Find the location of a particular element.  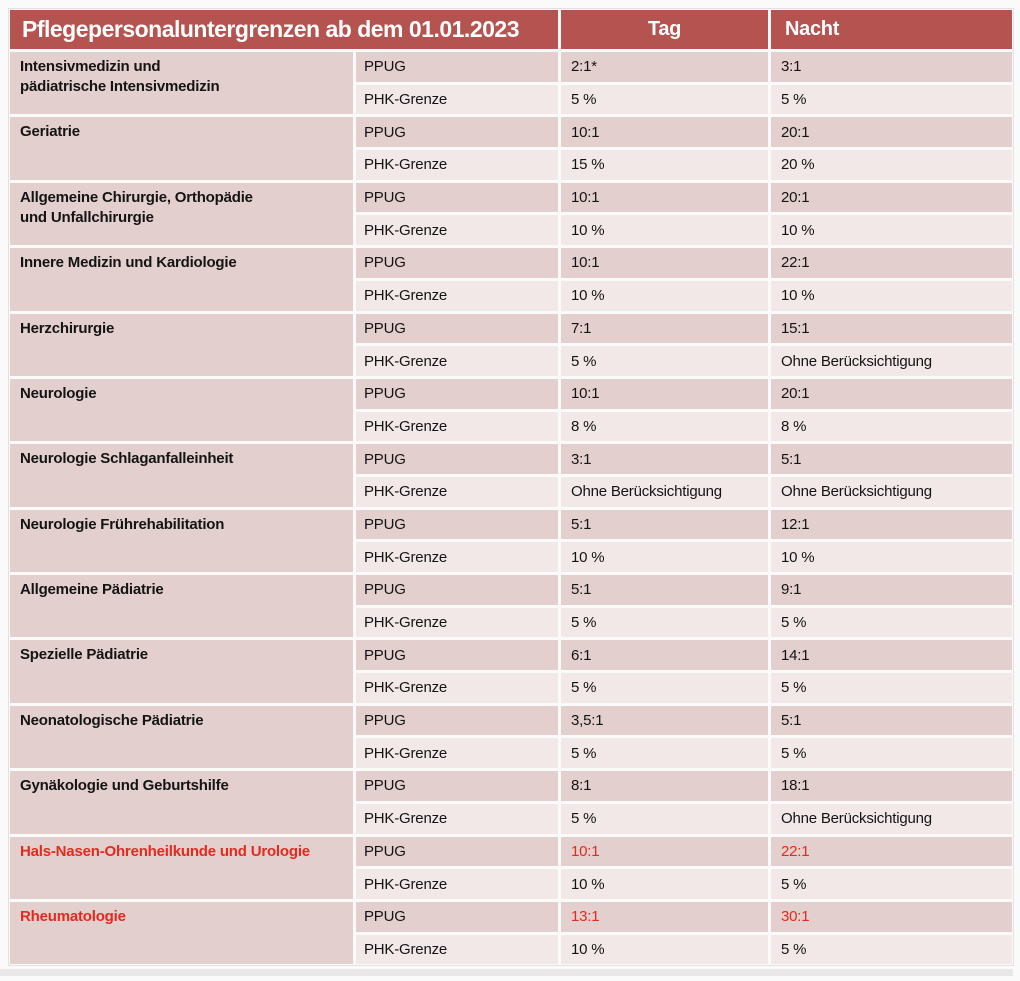

department-name: Herzchirurgie is located at coordinates (67, 328).